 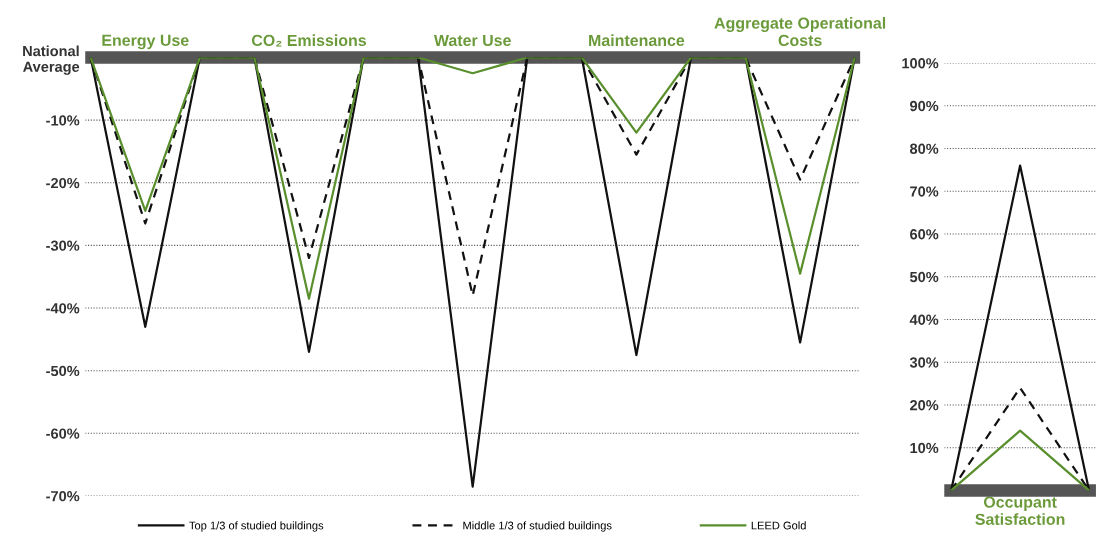 What do you see at coordinates (924, 362) in the screenshot?
I see `y-tick-label: 30%` at bounding box center [924, 362].